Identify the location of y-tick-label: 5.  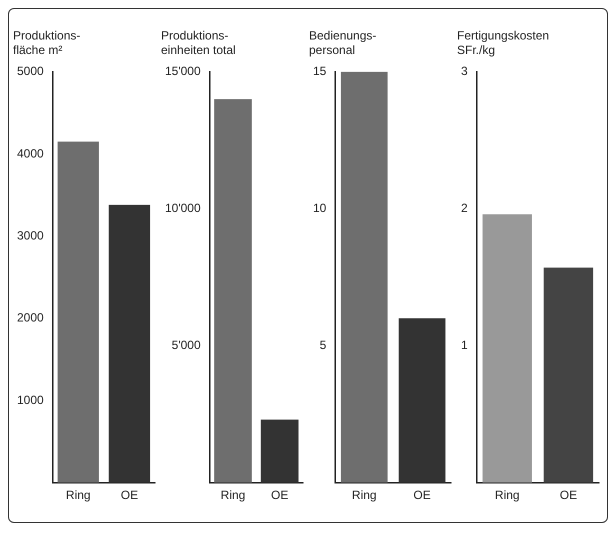
(323, 345).